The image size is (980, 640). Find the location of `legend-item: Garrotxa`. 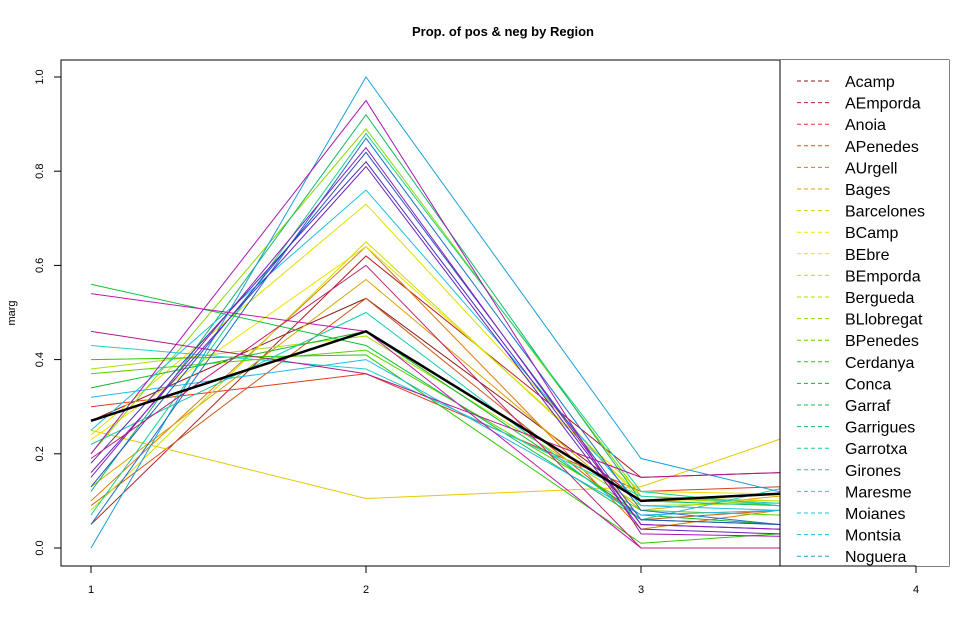

legend-item: Garrotxa is located at coordinates (852, 449).